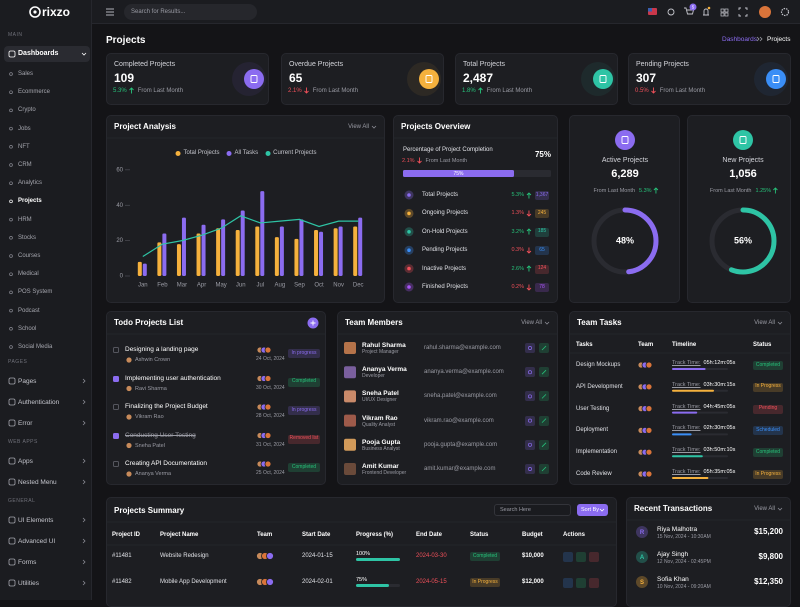  What do you see at coordinates (25, 461) in the screenshot?
I see `nav-item: Apps` at bounding box center [25, 461].